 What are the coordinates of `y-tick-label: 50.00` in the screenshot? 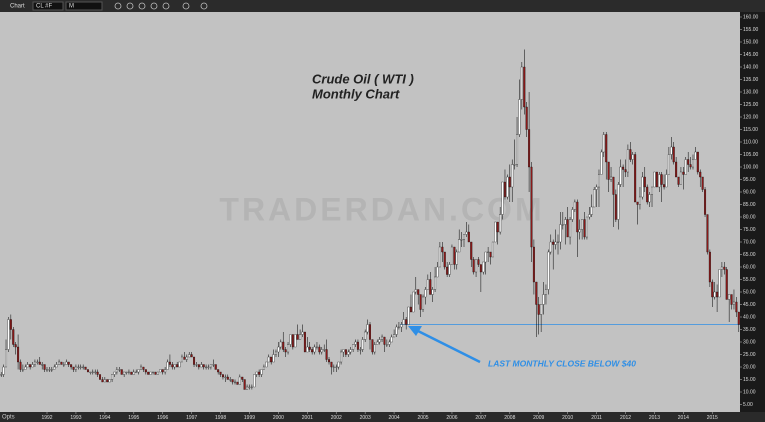 It's located at (749, 292).